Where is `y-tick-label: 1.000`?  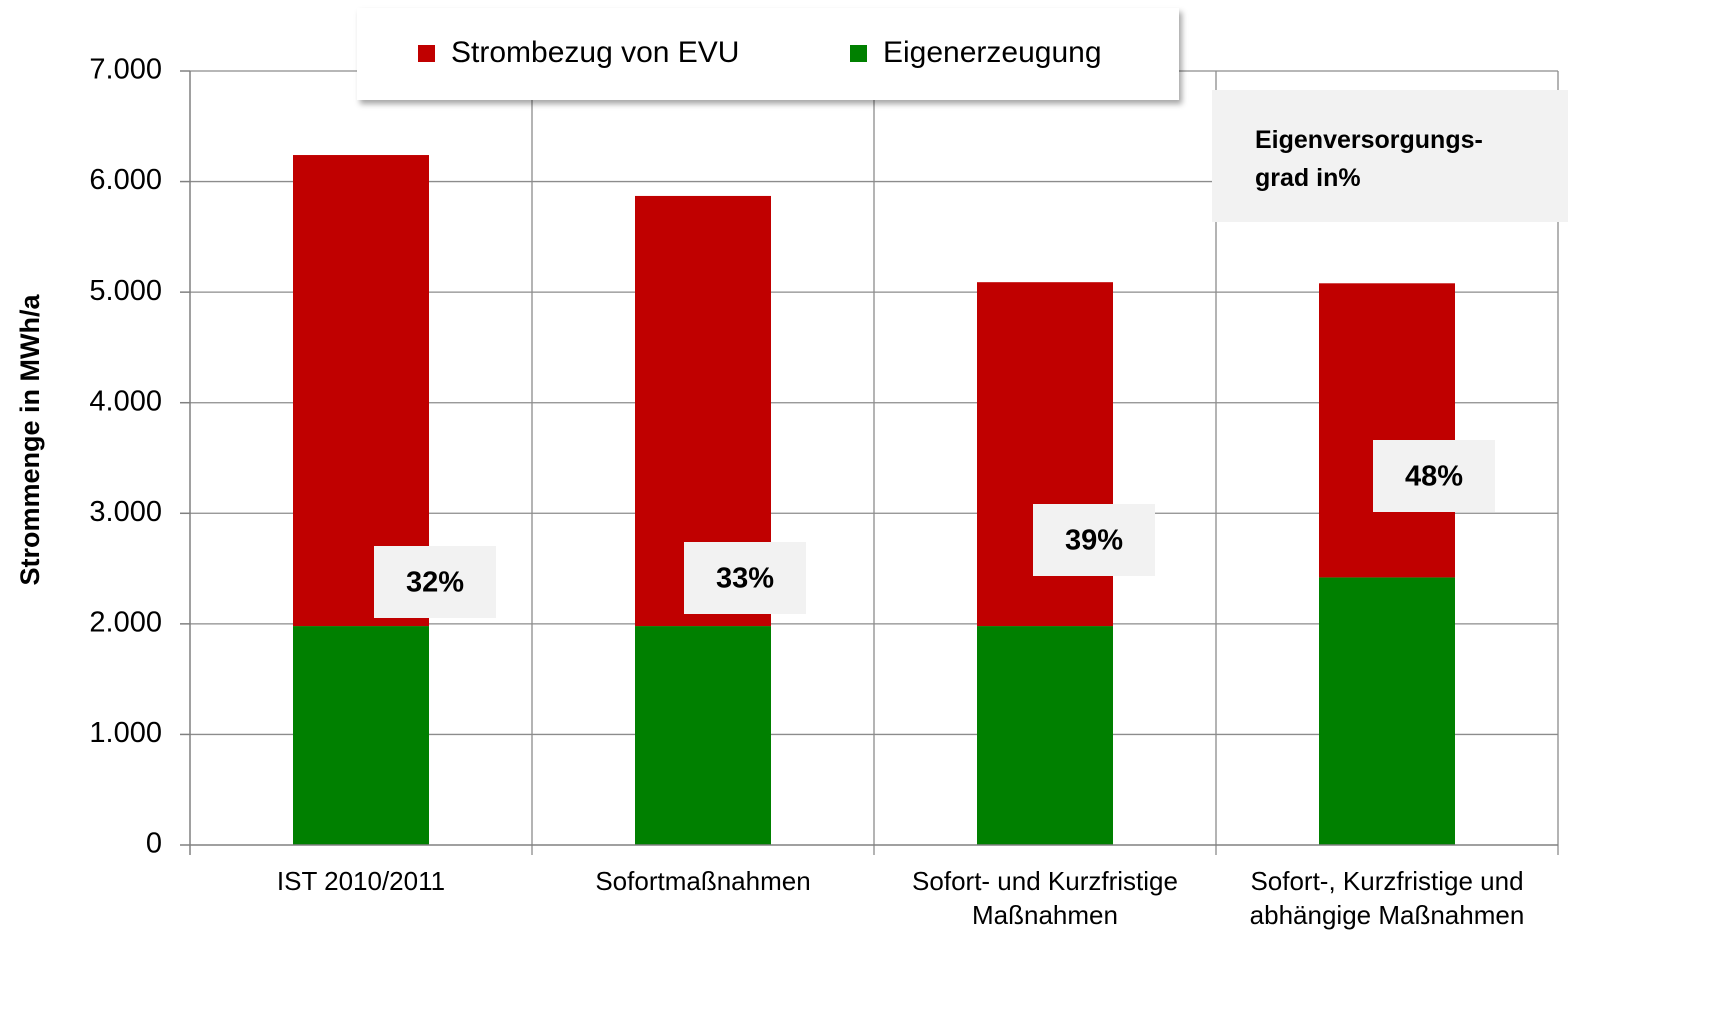 y-tick-label: 1.000 is located at coordinates (125, 733).